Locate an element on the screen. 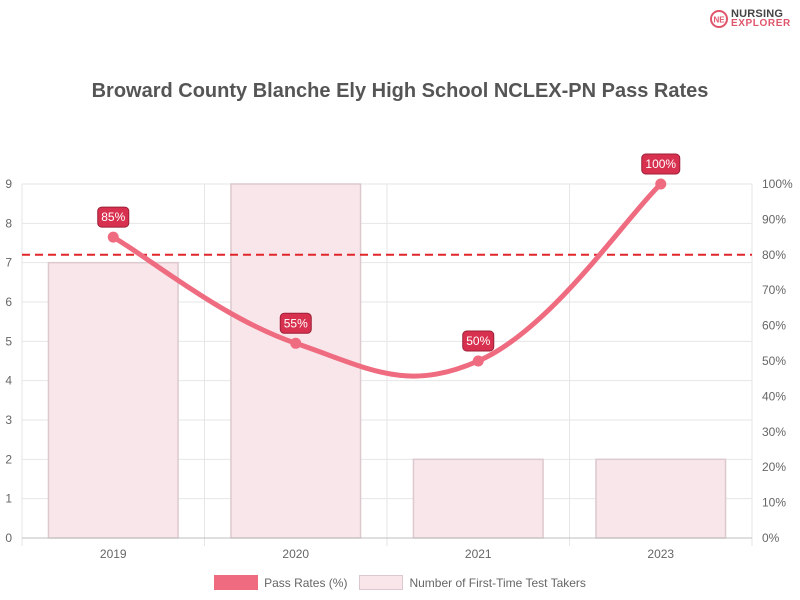 This screenshot has height=600, width=800. y-left-tick-label: 7 is located at coordinates (8, 263).